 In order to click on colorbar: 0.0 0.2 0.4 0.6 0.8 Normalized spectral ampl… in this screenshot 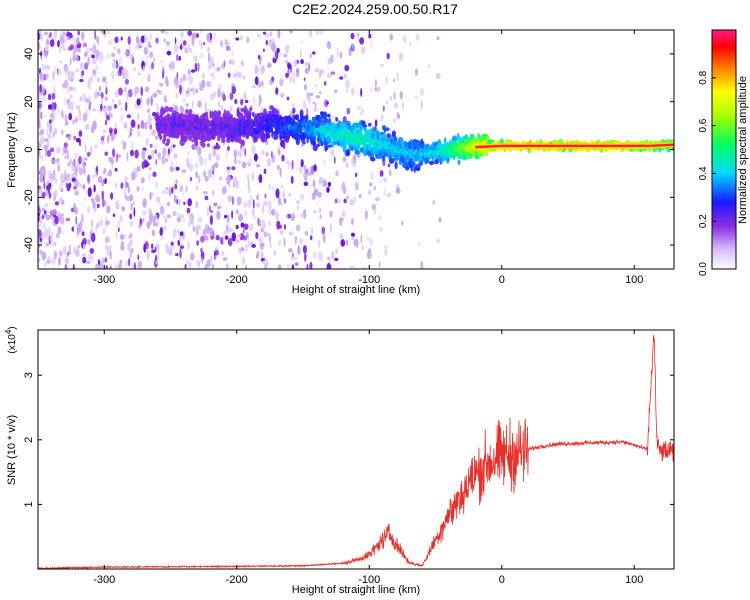, I will do `click(723, 152)`.